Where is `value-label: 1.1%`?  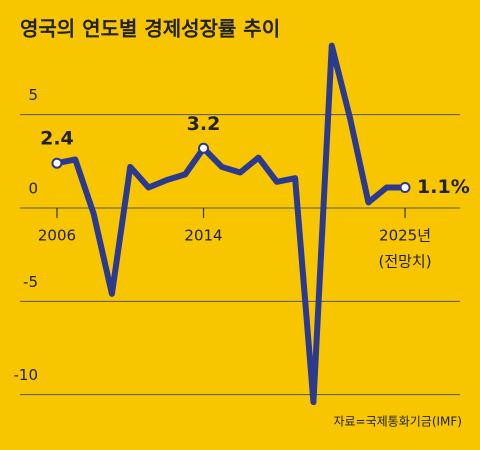
value-label: 1.1% is located at coordinates (443, 187).